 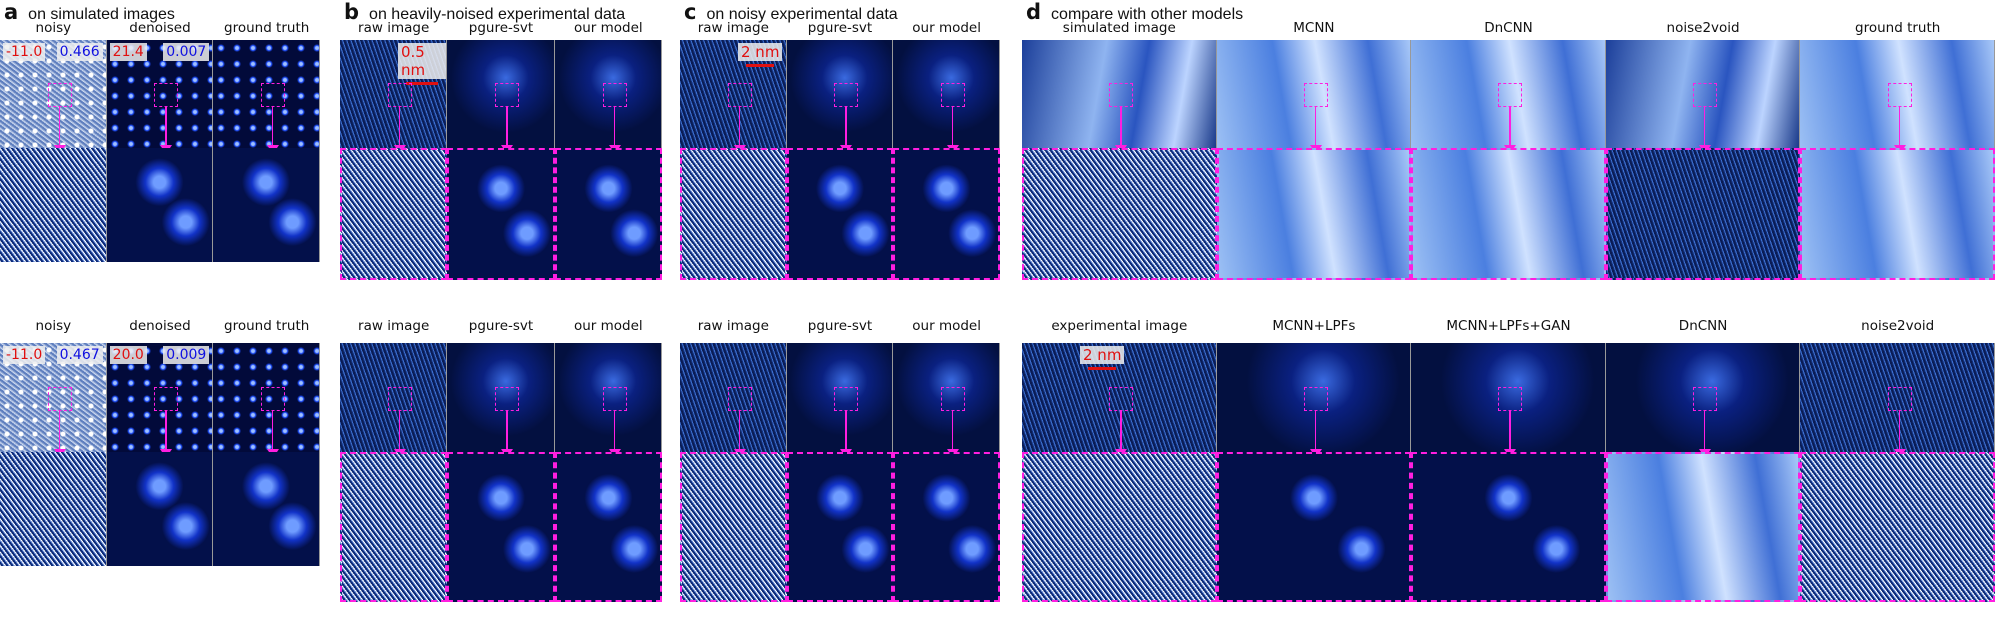 What do you see at coordinates (1119, 28) in the screenshot?
I see `column-label: simulated image` at bounding box center [1119, 28].